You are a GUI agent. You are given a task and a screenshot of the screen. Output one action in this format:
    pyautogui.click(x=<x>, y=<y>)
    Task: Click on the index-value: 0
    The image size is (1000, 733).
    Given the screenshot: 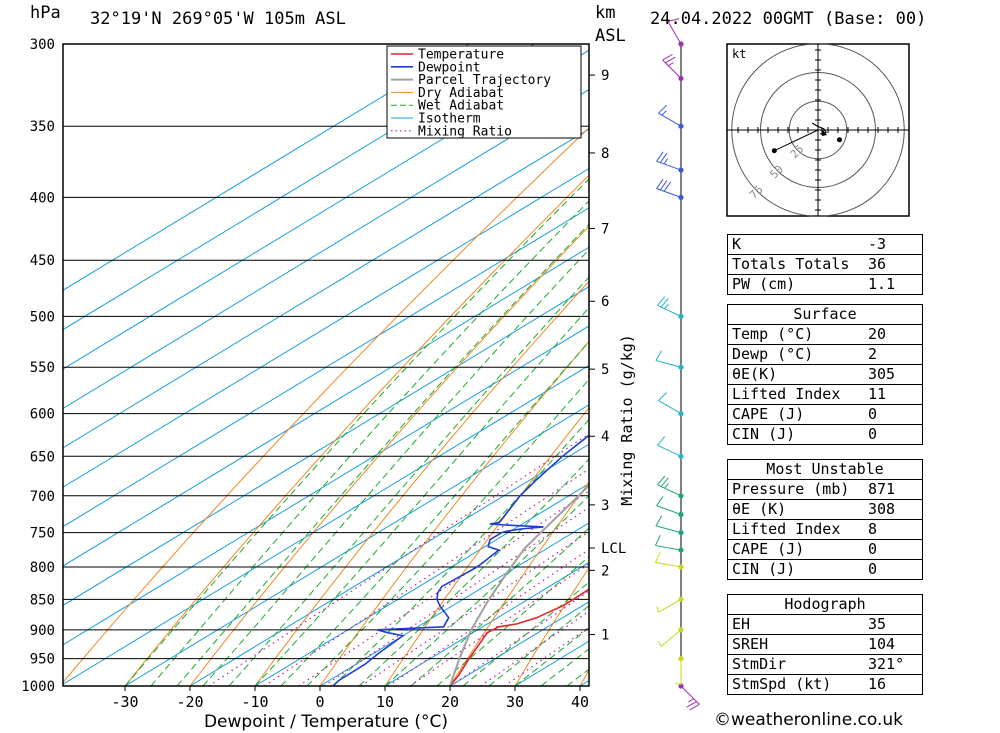 What is the action you would take?
    pyautogui.click(x=893, y=549)
    